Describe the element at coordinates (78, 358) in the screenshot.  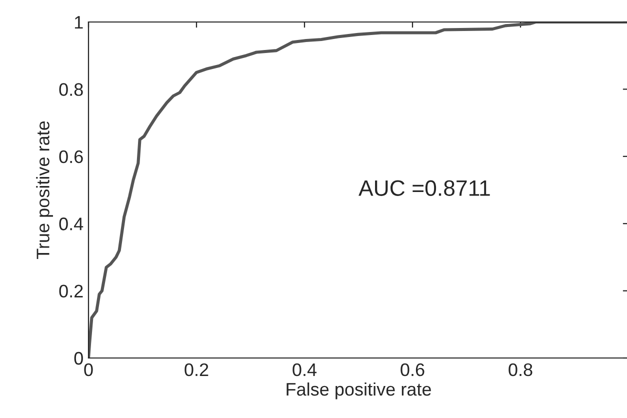
I see `y-tick-label: 0` at that location.